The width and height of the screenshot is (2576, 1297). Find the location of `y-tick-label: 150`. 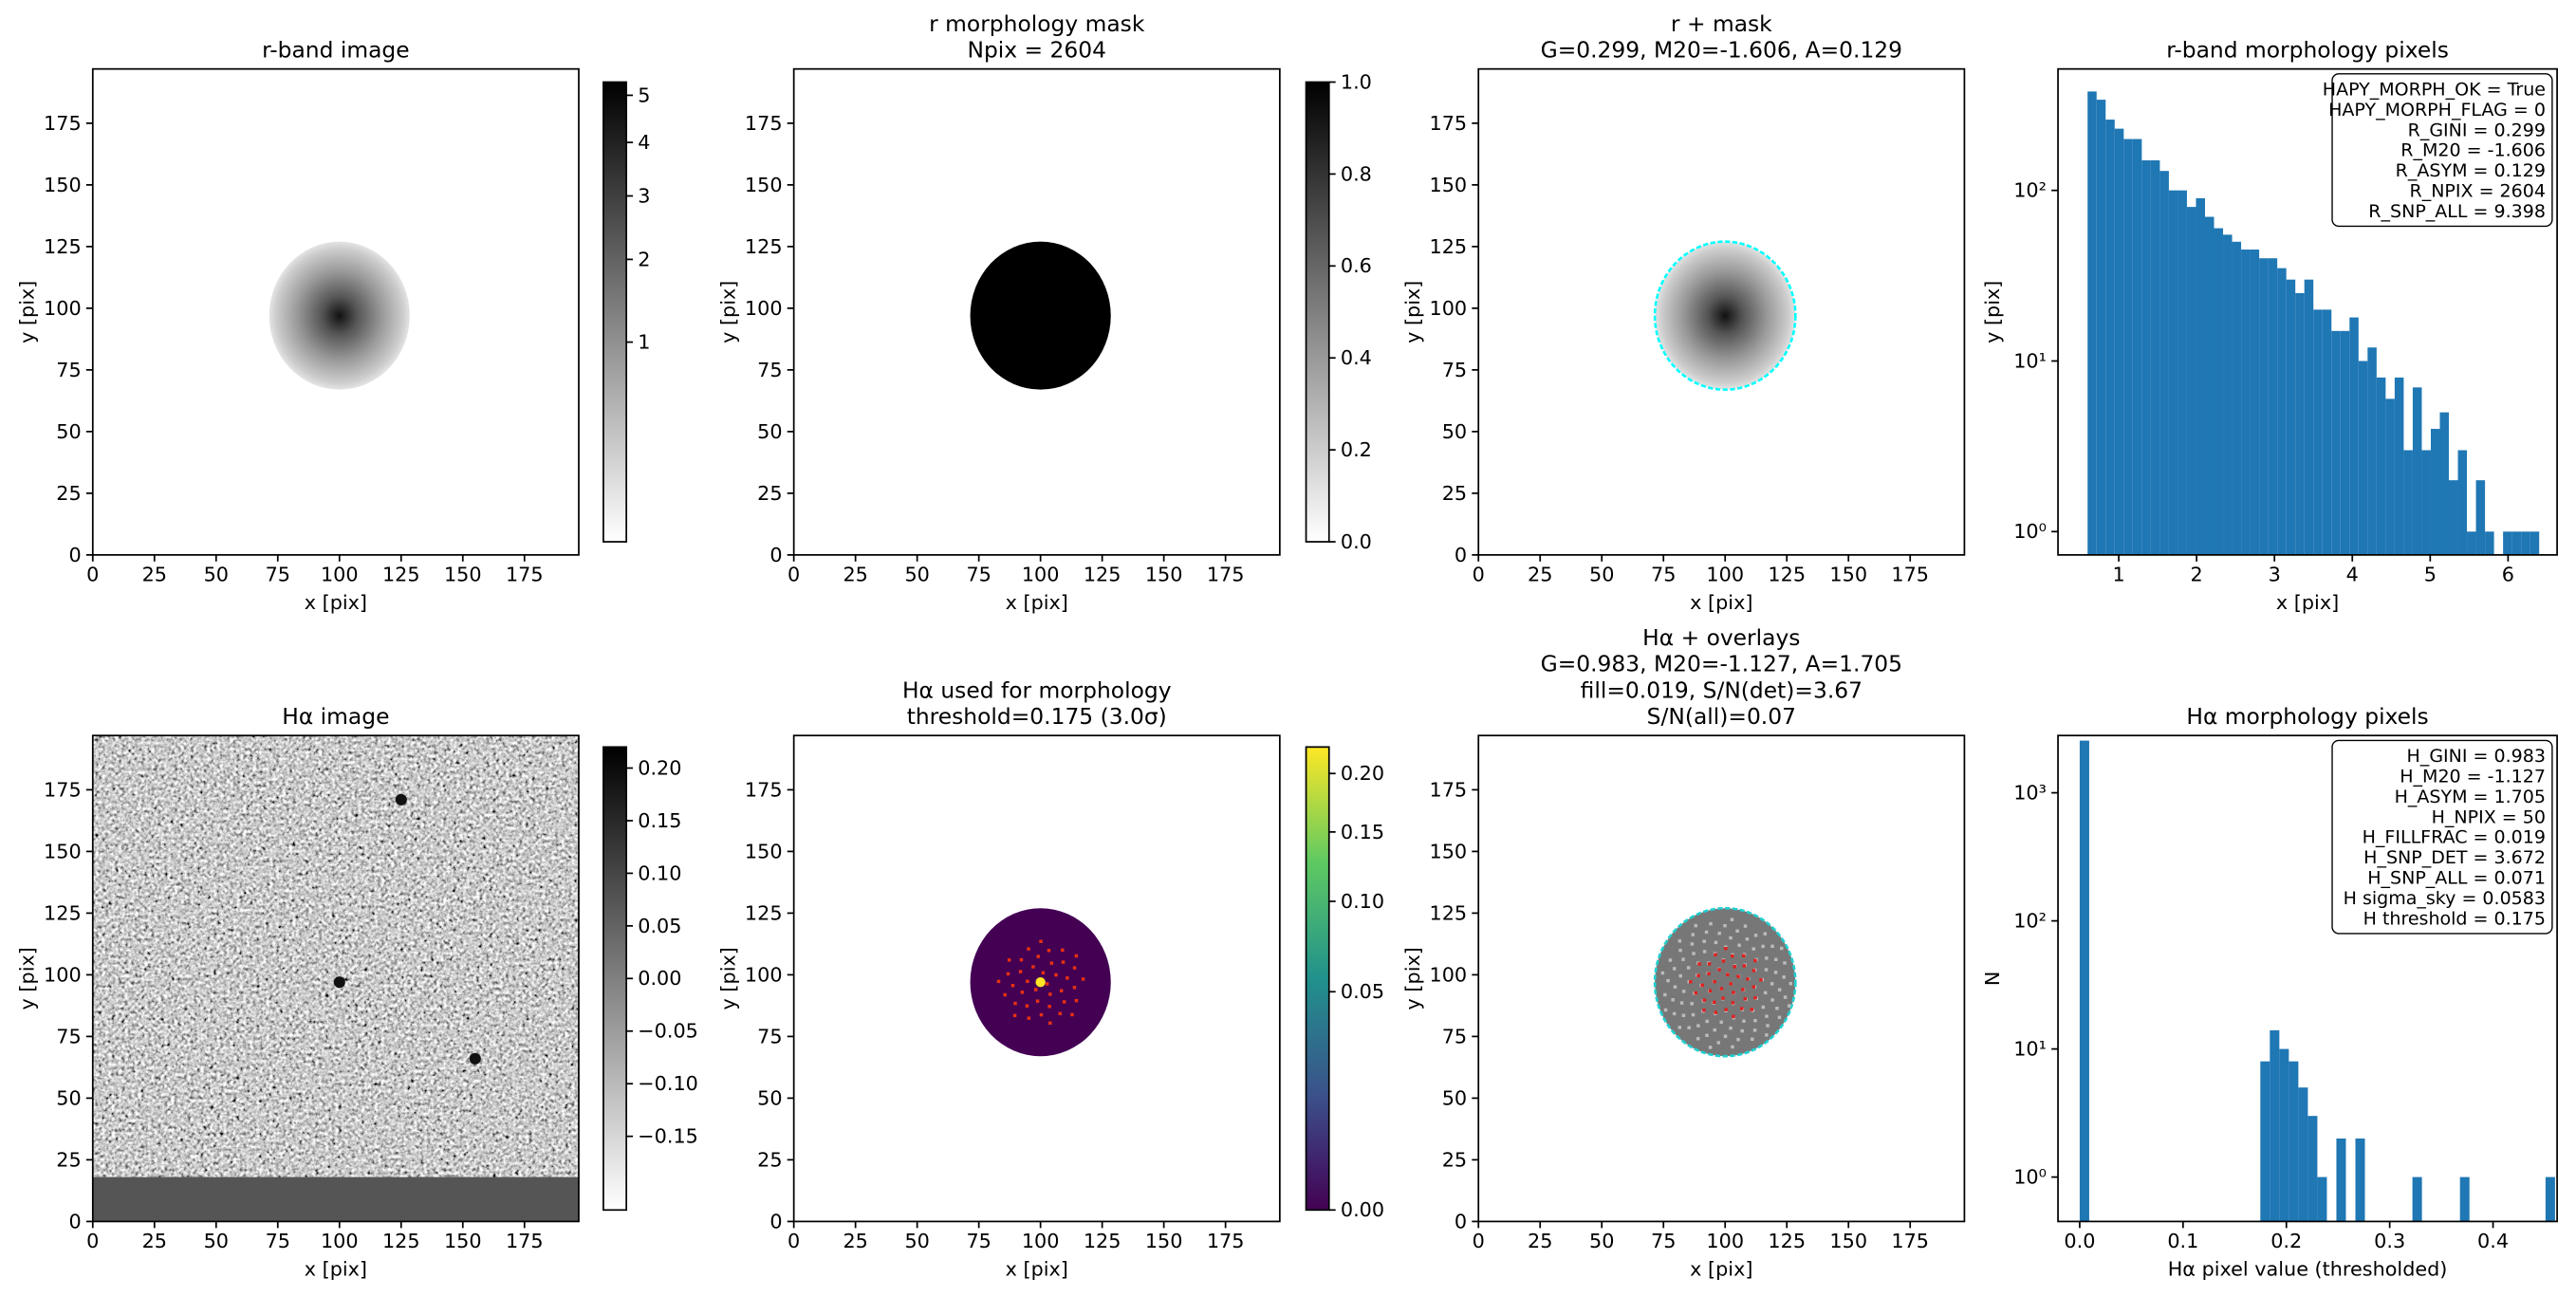

y-tick-label: 150 is located at coordinates (63, 185).